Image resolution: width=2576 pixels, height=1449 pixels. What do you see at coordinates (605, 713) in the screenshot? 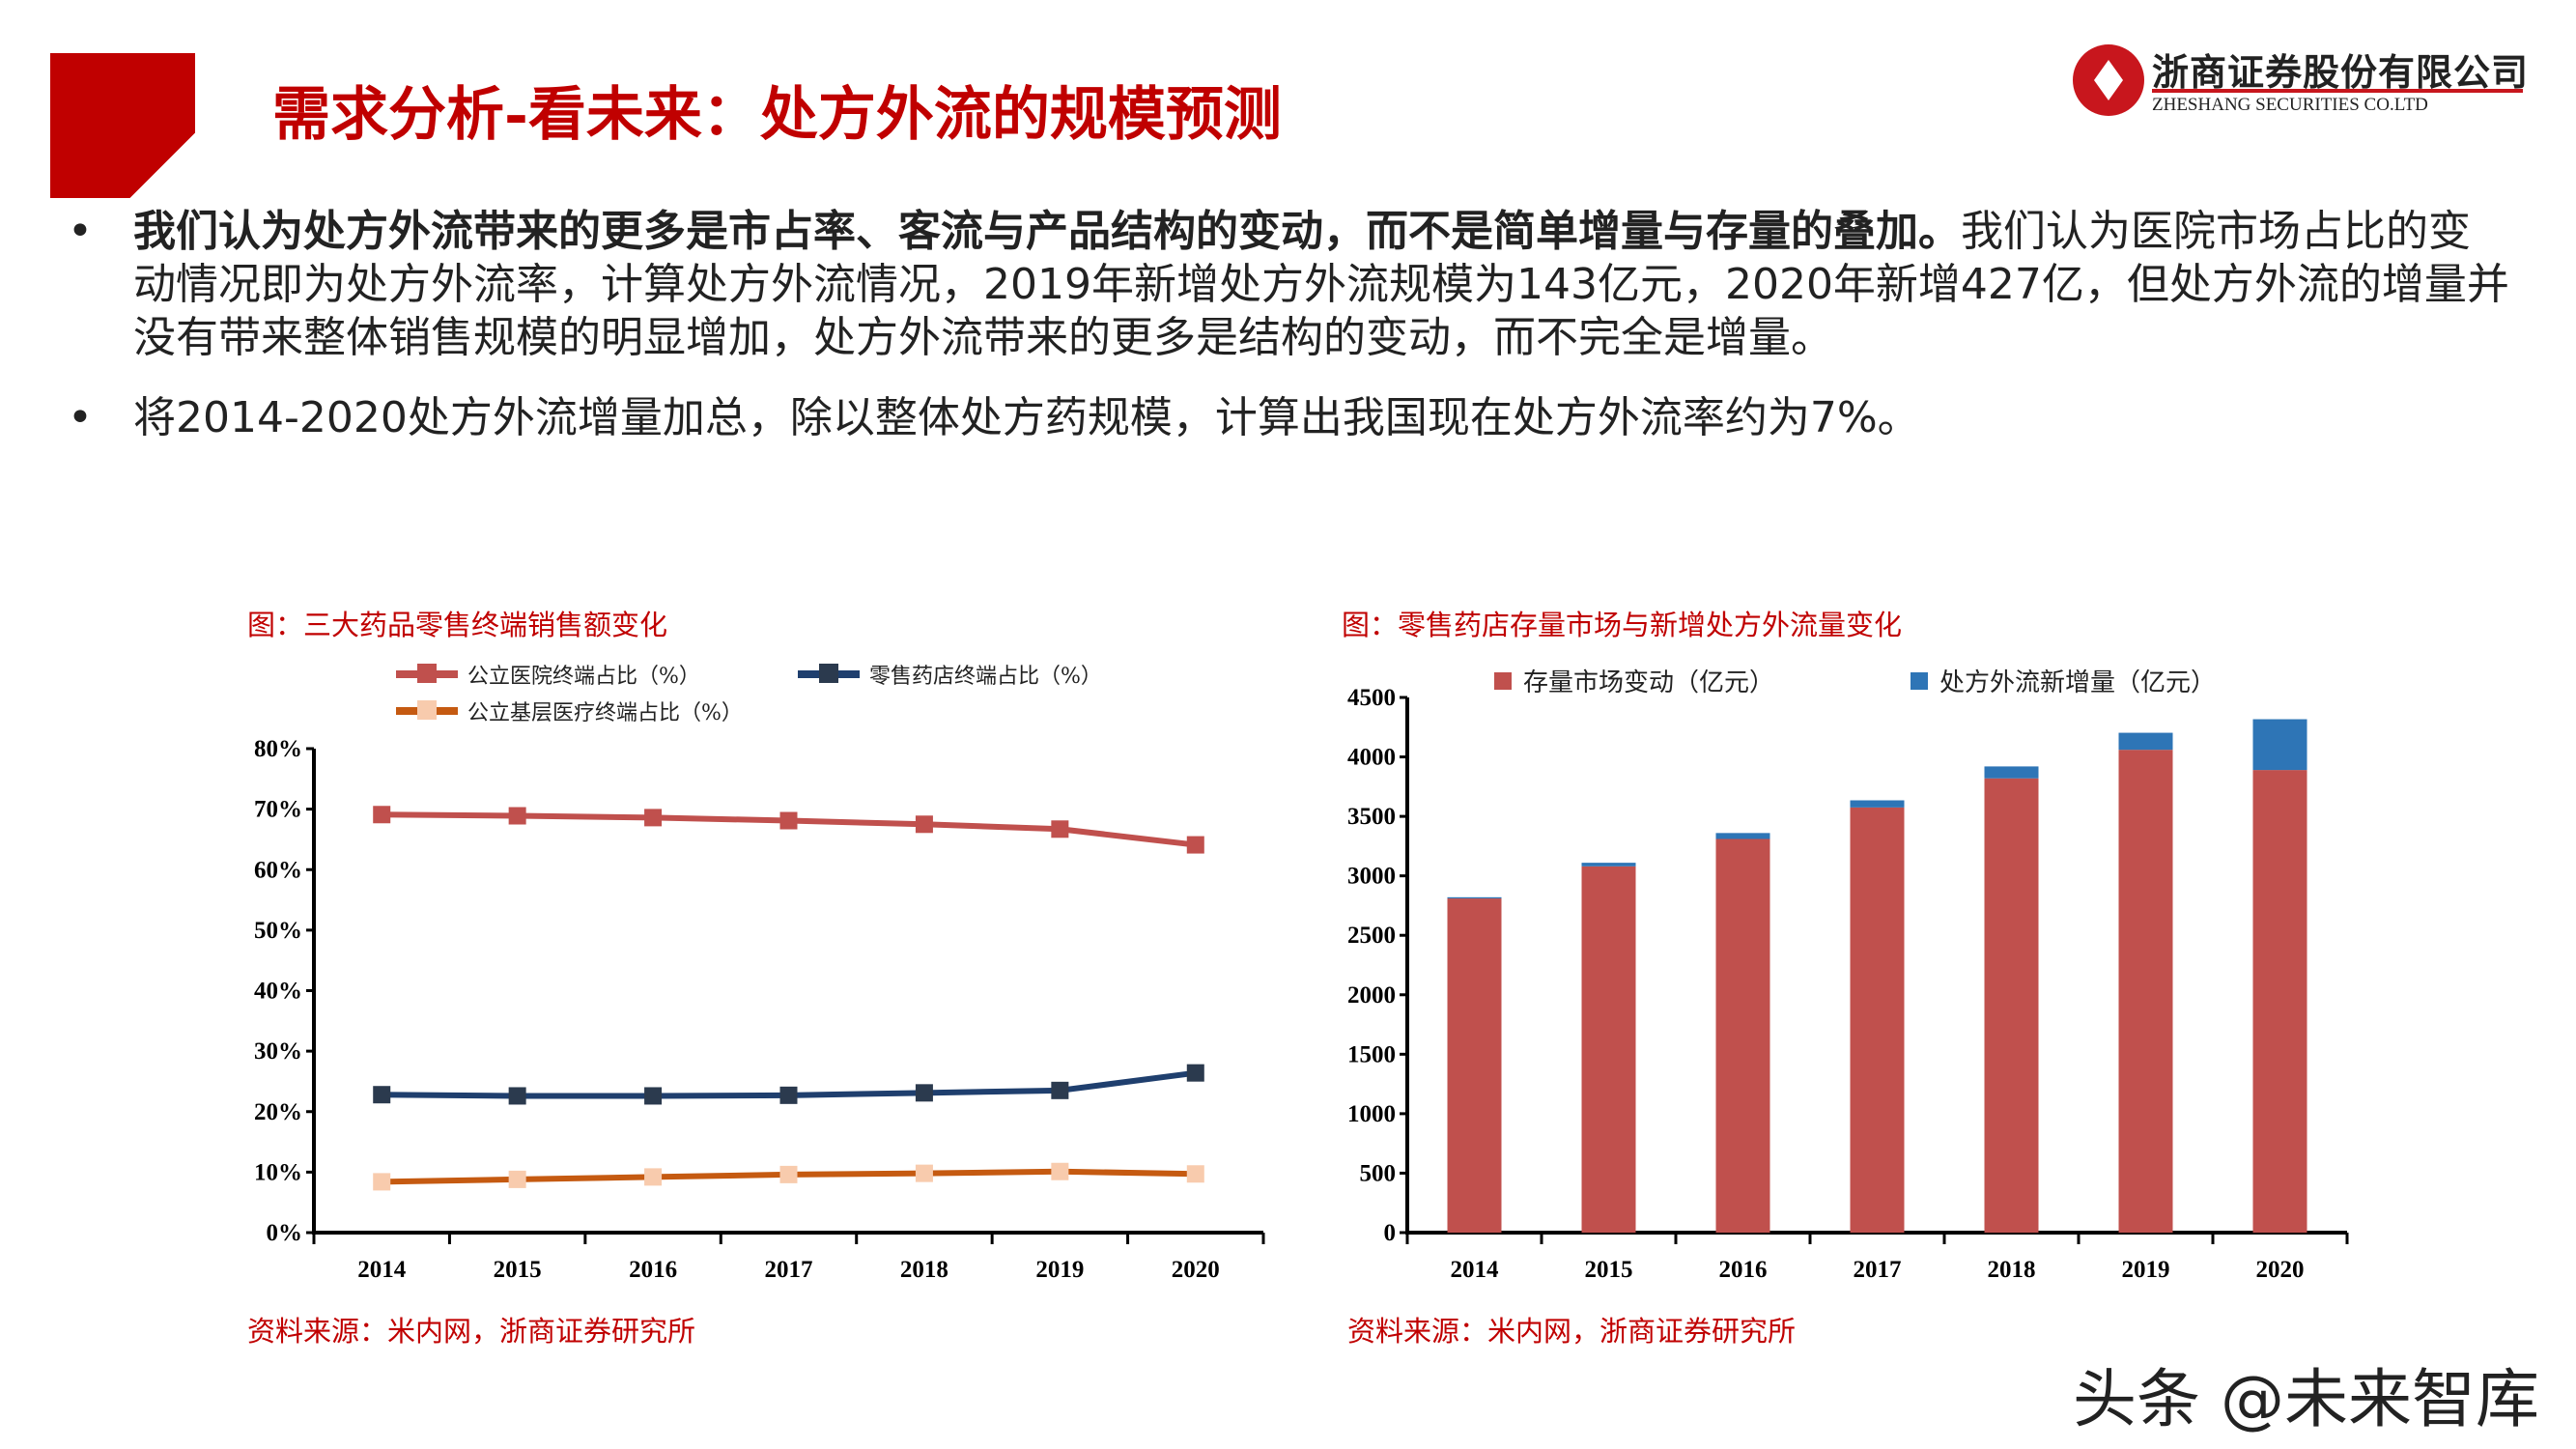
I see `legend-label: 公立基层医疗终端占比（%）` at bounding box center [605, 713].